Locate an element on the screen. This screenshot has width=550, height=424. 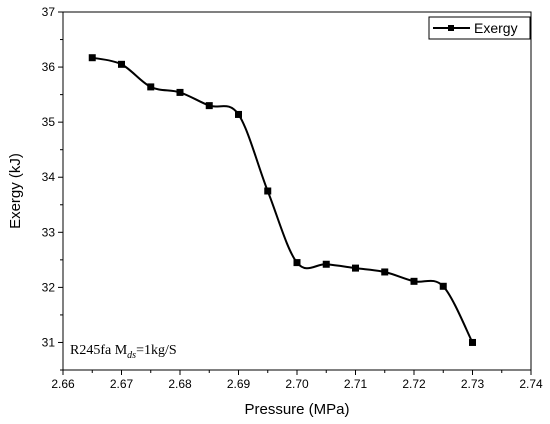
x-tick-label: 2.73 is located at coordinates (473, 384).